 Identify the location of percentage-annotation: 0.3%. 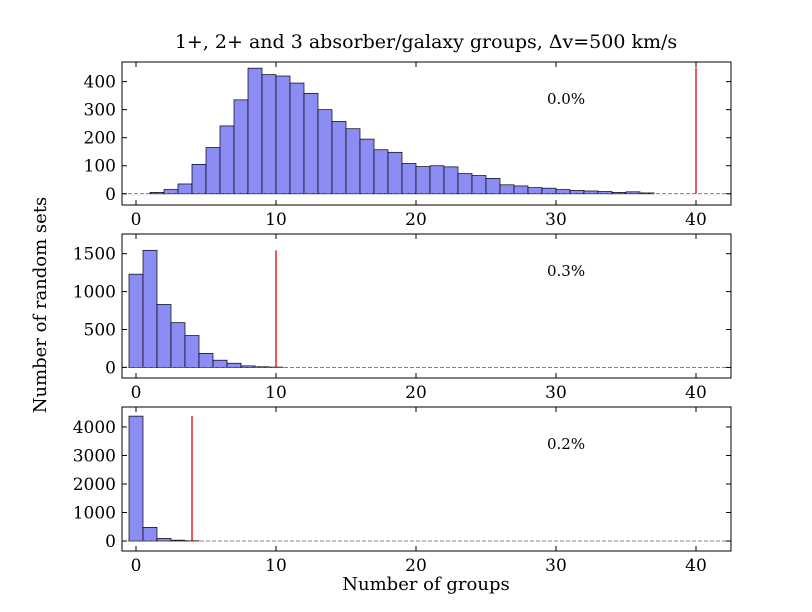
(566, 271).